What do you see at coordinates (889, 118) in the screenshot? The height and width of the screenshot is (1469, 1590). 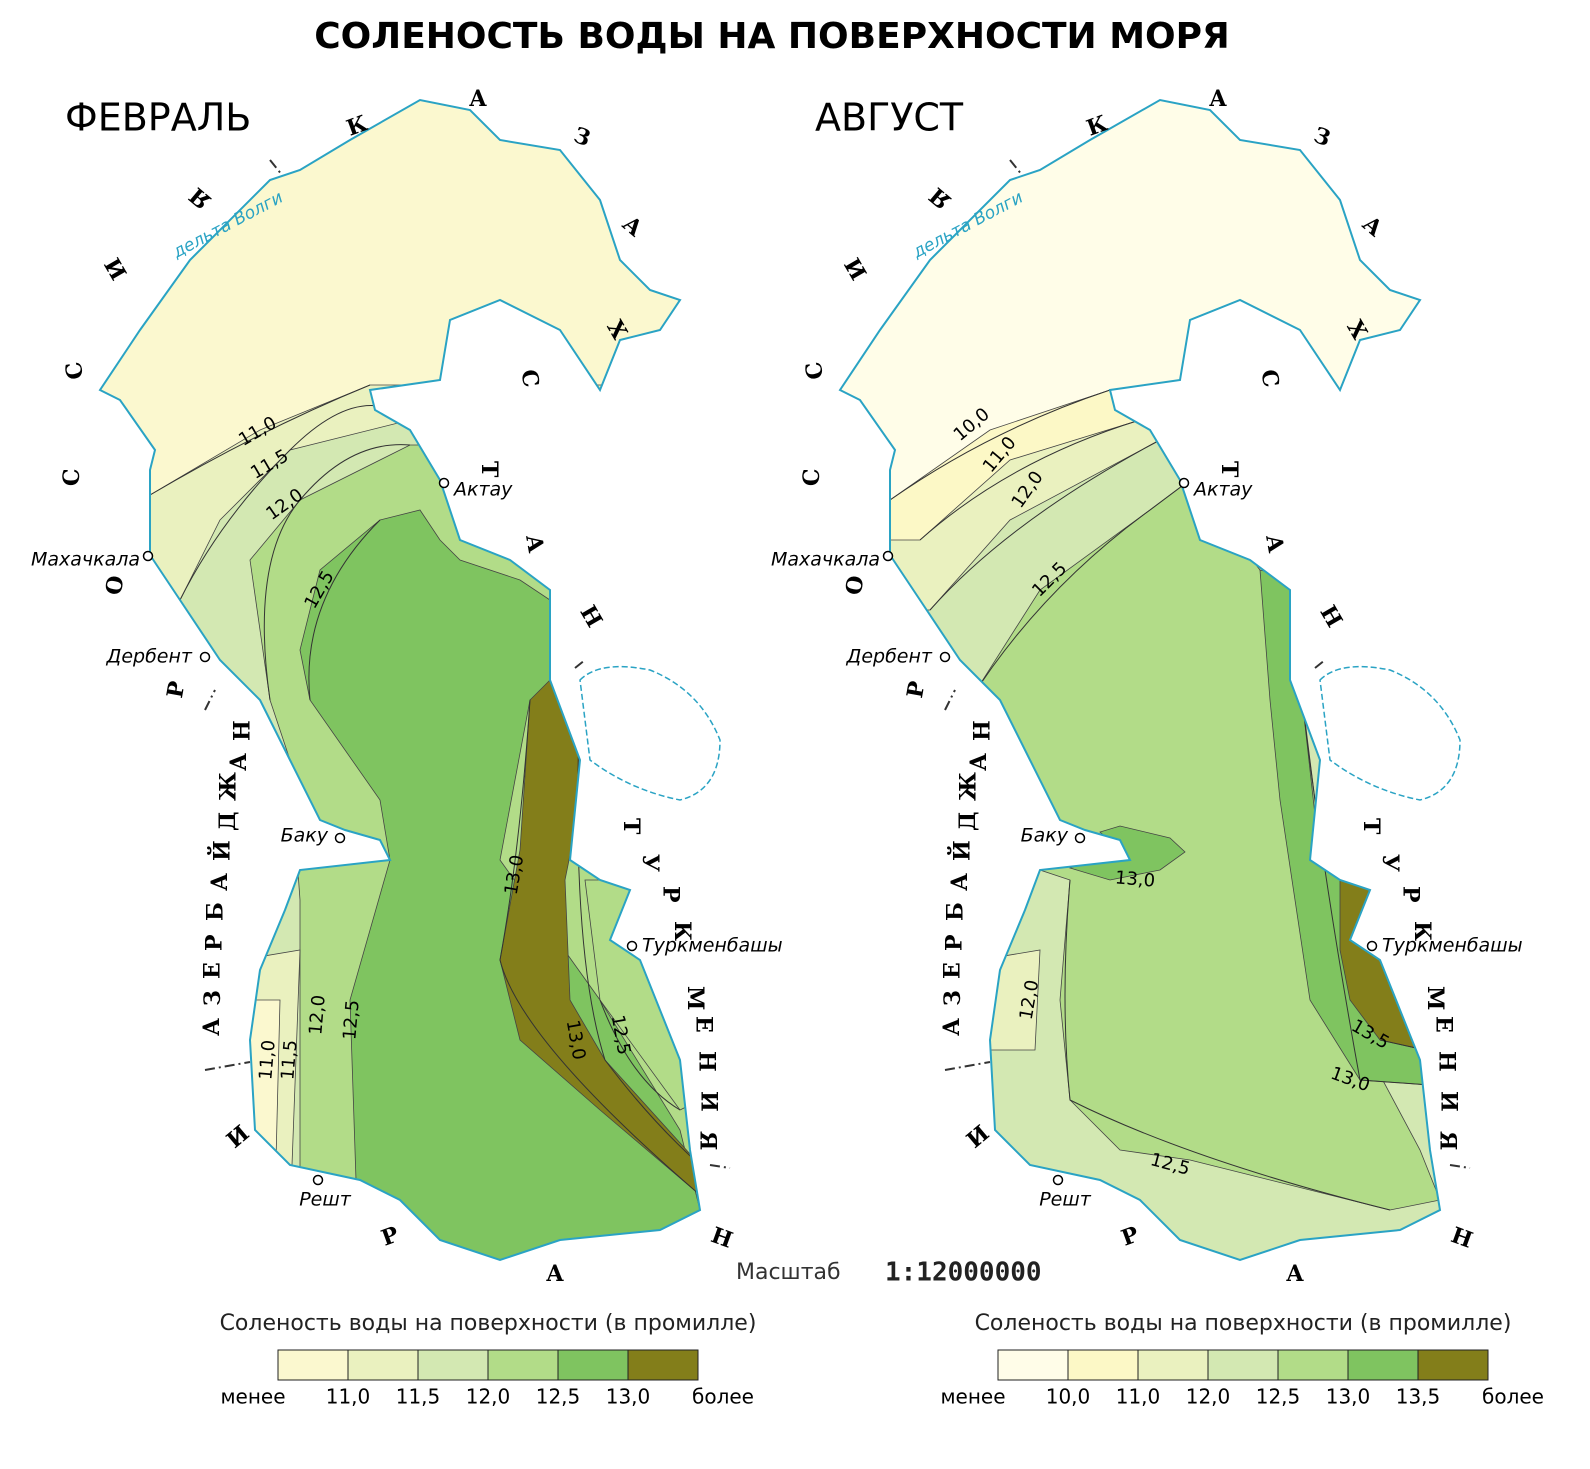 I see `month: АВГУСТ` at bounding box center [889, 118].